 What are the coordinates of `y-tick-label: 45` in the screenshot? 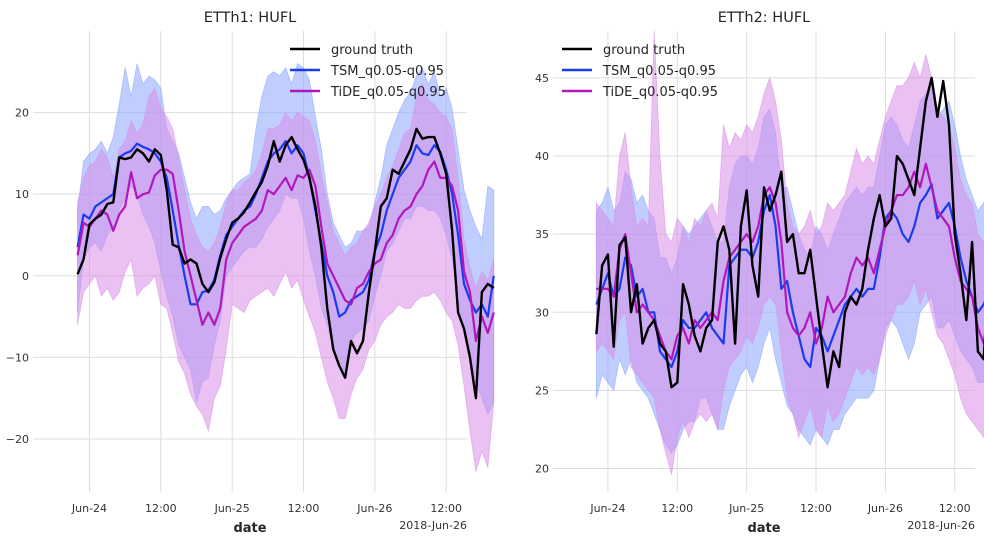 It's located at (542, 78).